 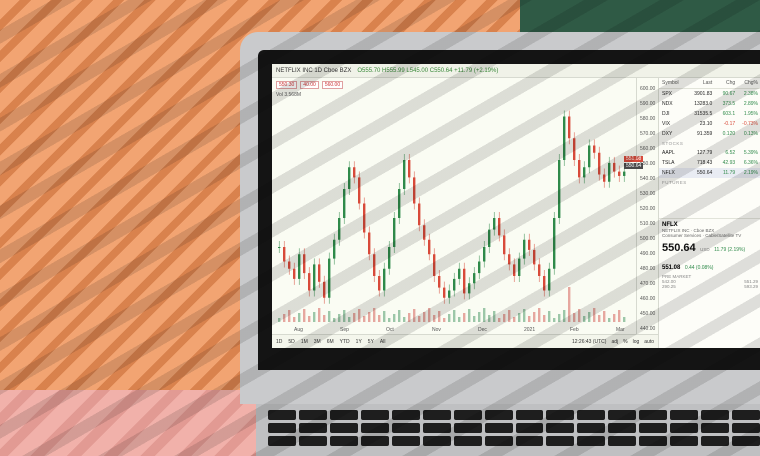 I want to click on watchlist-row: AAPL 127.79 6.52 5.39%, so click(x=709, y=153).